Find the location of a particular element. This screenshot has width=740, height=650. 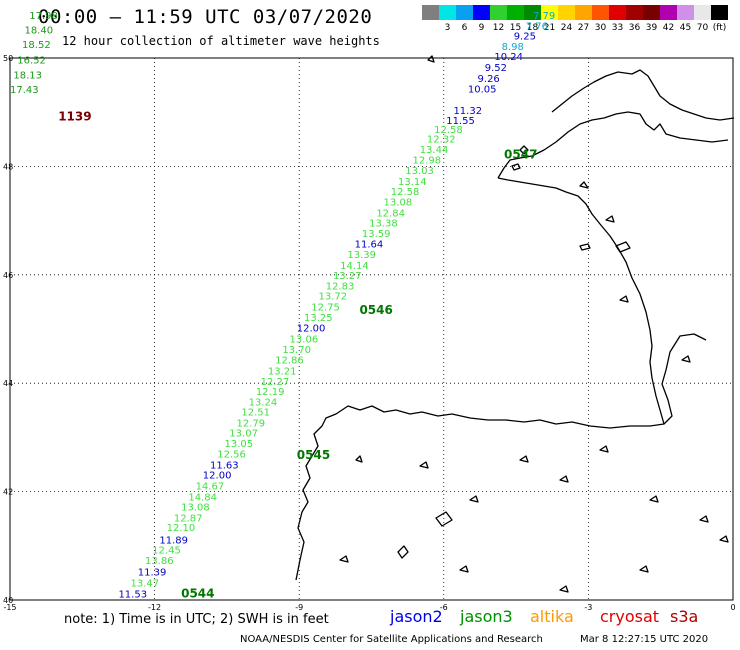

island-ushant is located at coordinates (516, 167).